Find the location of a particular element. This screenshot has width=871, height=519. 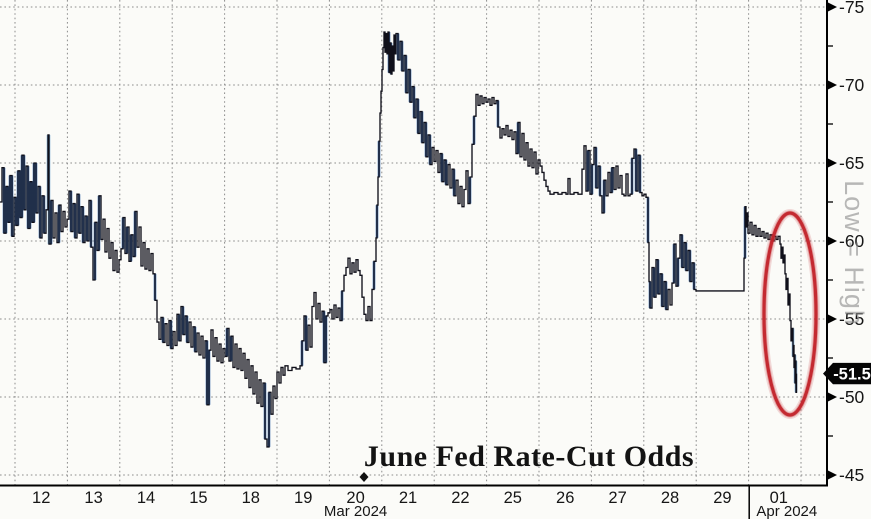

y-axis: -75 -70 -65 -60 -55 -50 -45 is located at coordinates (846, 242).